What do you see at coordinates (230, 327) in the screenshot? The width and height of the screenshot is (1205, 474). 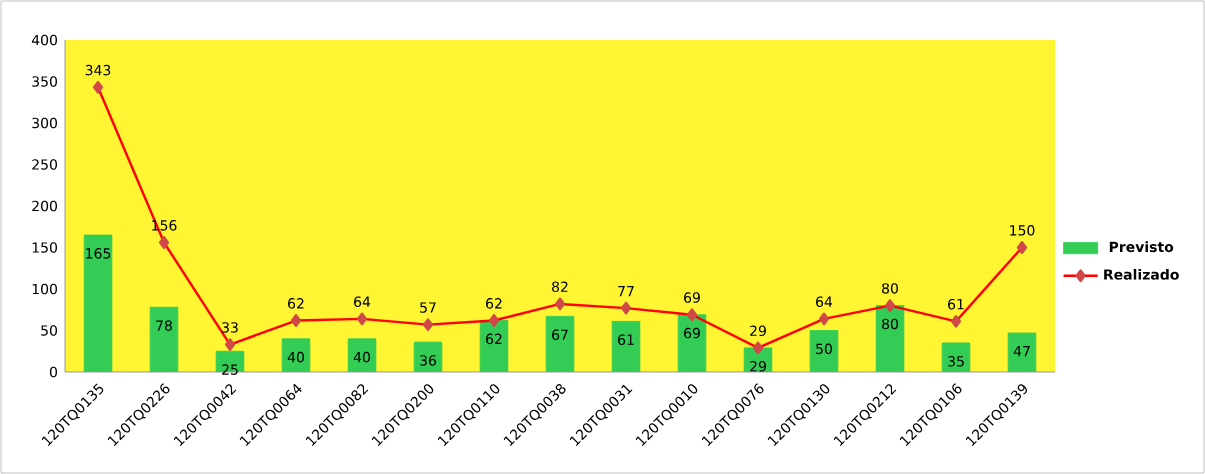 I see `data-label: 33` at bounding box center [230, 327].